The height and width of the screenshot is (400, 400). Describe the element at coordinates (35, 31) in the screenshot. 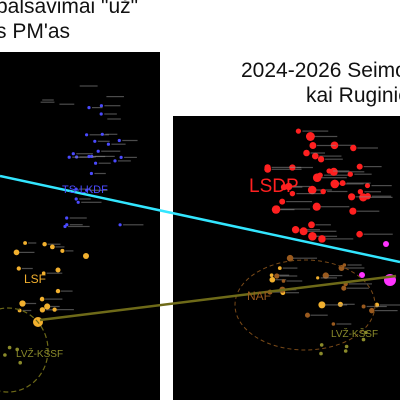

I see `left-heading-line2: s PM'as` at that location.